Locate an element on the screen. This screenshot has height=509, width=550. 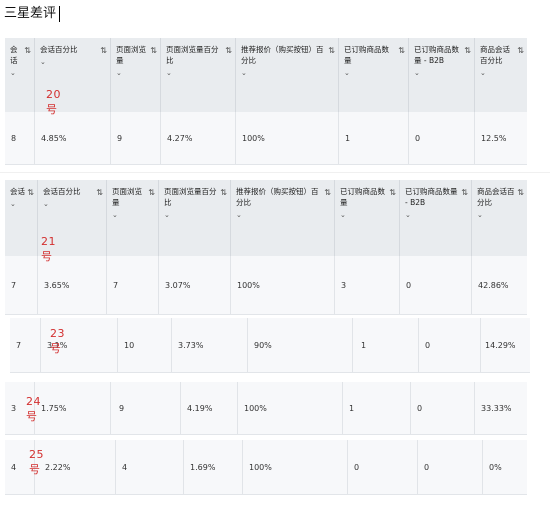
cell-session-pct: 1.75% is located at coordinates (73, 408).